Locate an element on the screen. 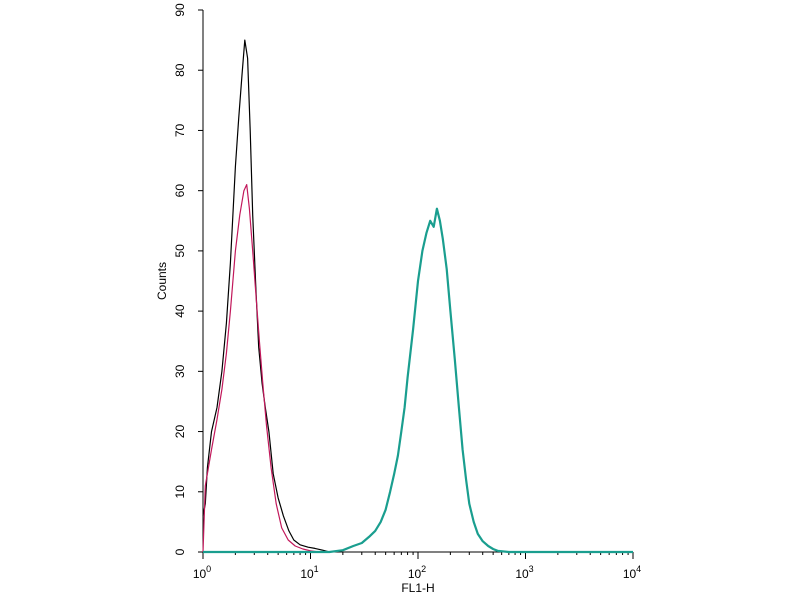  x-tick-label: 10⁰ is located at coordinates (202, 572).